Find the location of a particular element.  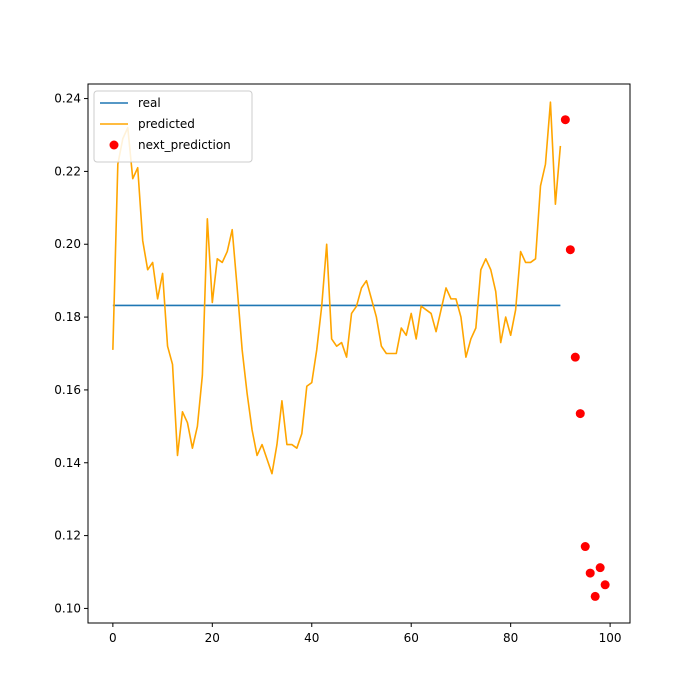

legend-label-next-prediction: next_prediction is located at coordinates (184, 145).